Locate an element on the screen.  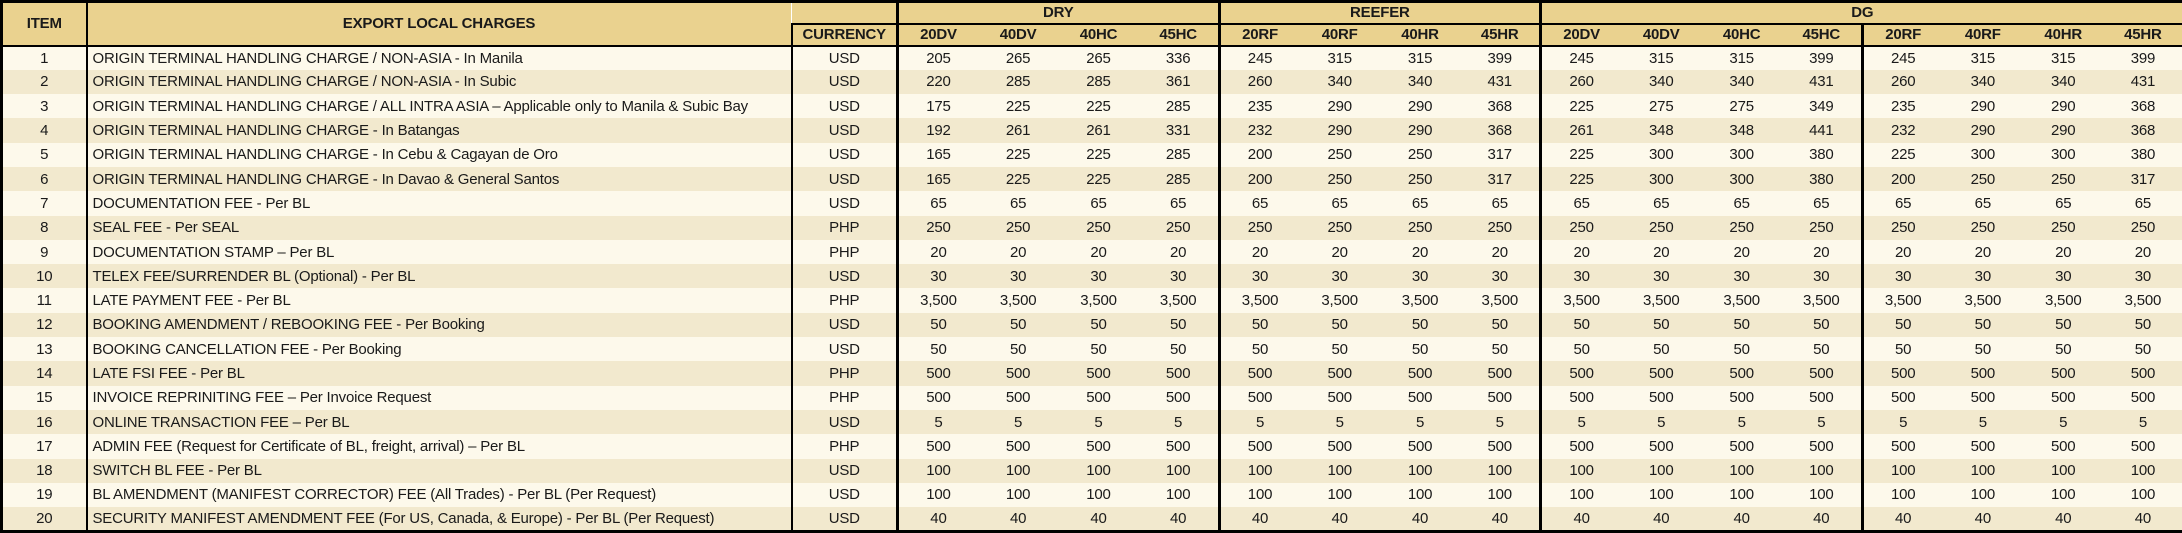
header-currency: CURRENCY is located at coordinates (844, 35).